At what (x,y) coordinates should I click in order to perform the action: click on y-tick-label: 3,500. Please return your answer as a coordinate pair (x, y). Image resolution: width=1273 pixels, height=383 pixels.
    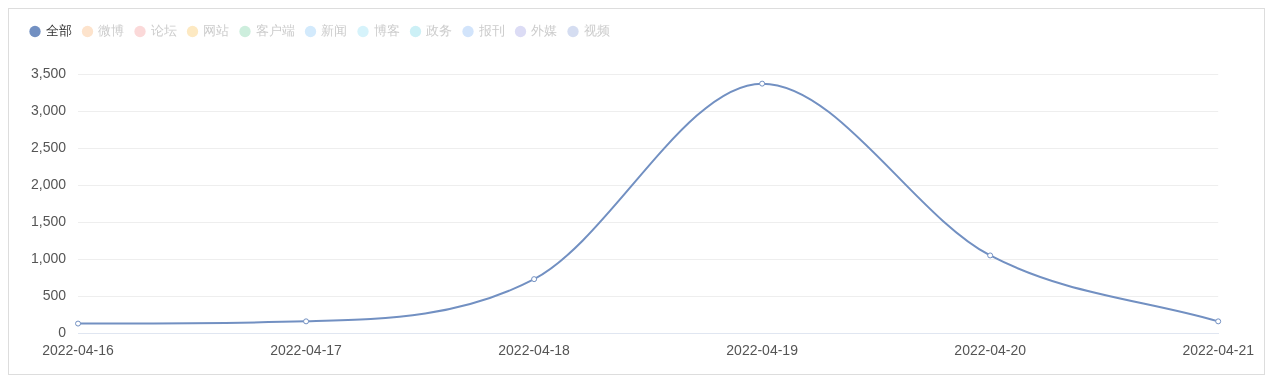
    Looking at the image, I should click on (48, 72).